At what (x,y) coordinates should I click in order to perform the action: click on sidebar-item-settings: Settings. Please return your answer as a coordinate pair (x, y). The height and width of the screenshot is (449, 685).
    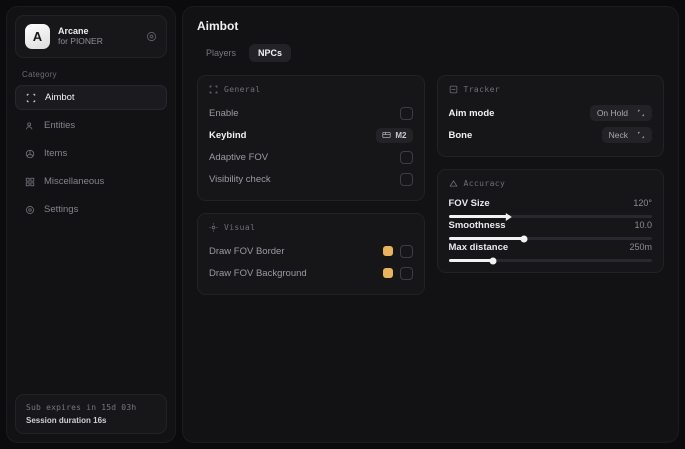
    Looking at the image, I should click on (91, 209).